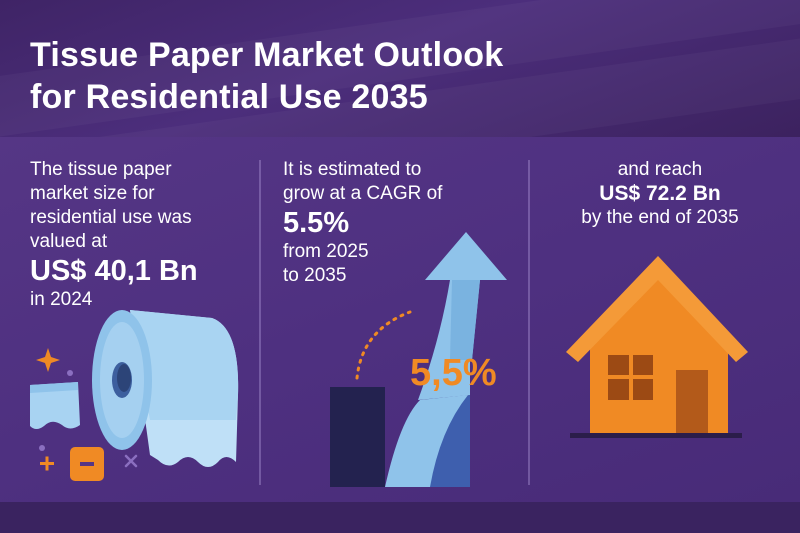  I want to click on footer-bar, so click(400, 517).